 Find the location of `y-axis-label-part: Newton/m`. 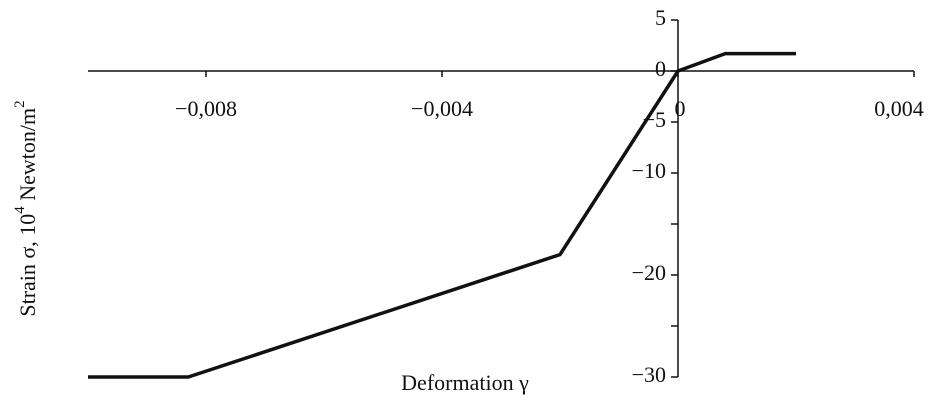

y-axis-label-part: Newton/m is located at coordinates (27, 157).